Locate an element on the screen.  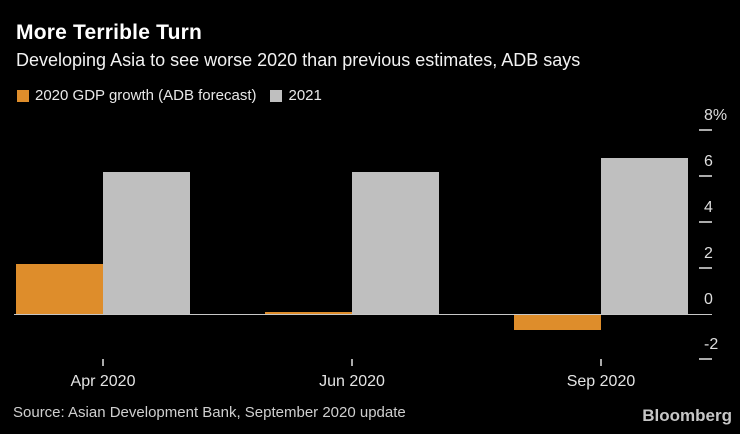
x-axis-label-jun-2020: Jun 2020 is located at coordinates (352, 381).